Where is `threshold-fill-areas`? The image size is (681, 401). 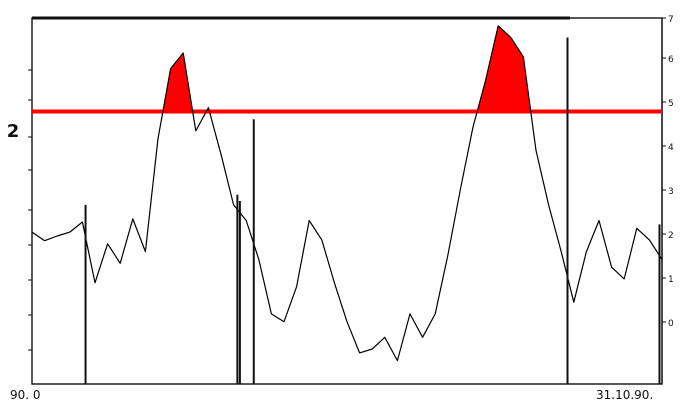 threshold-fill-areas is located at coordinates (346, 68).